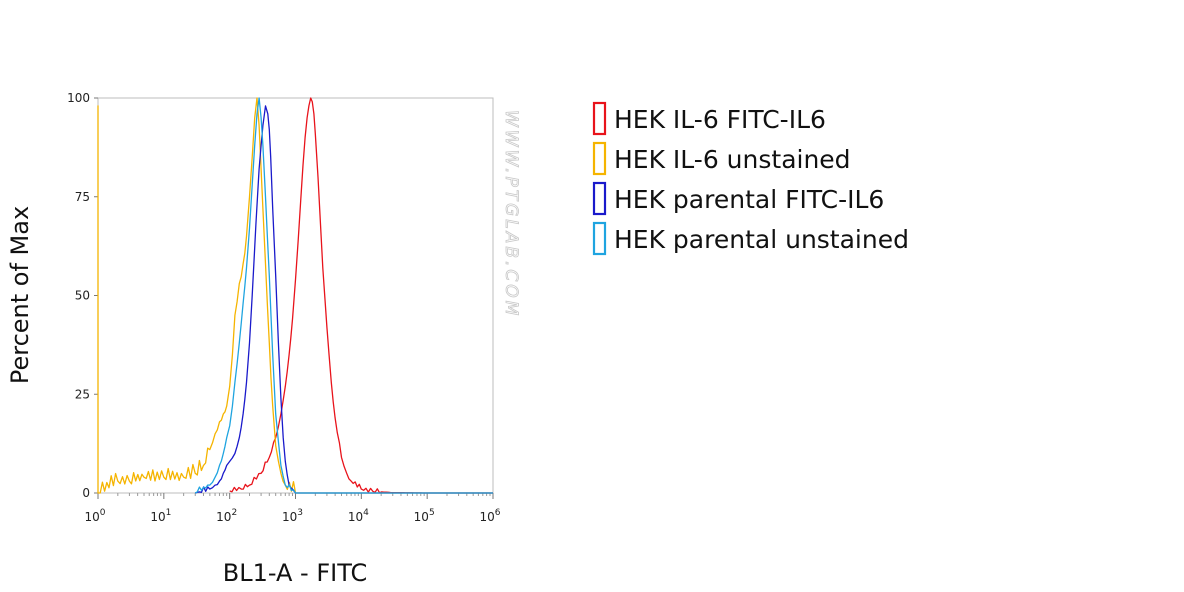 This screenshot has height=592, width=1184. What do you see at coordinates (511, 214) in the screenshot?
I see `watermark-text: WWW.PTGLAB.COM` at bounding box center [511, 214].